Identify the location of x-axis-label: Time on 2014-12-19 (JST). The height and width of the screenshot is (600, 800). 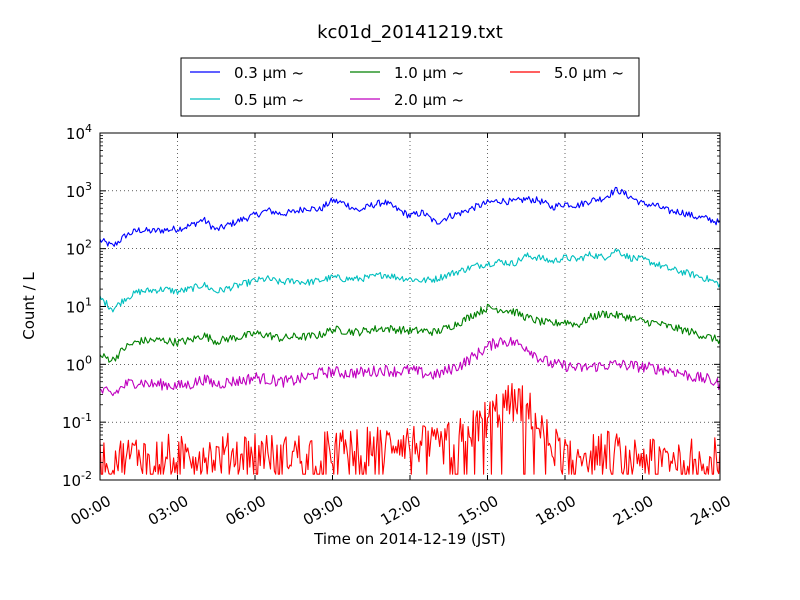
(409, 539).